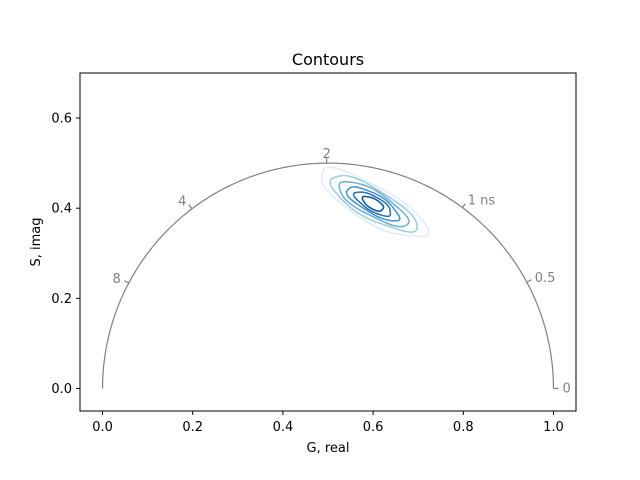 The height and width of the screenshot is (480, 640). I want to click on x-tick-label-5: 1.0, so click(553, 427).